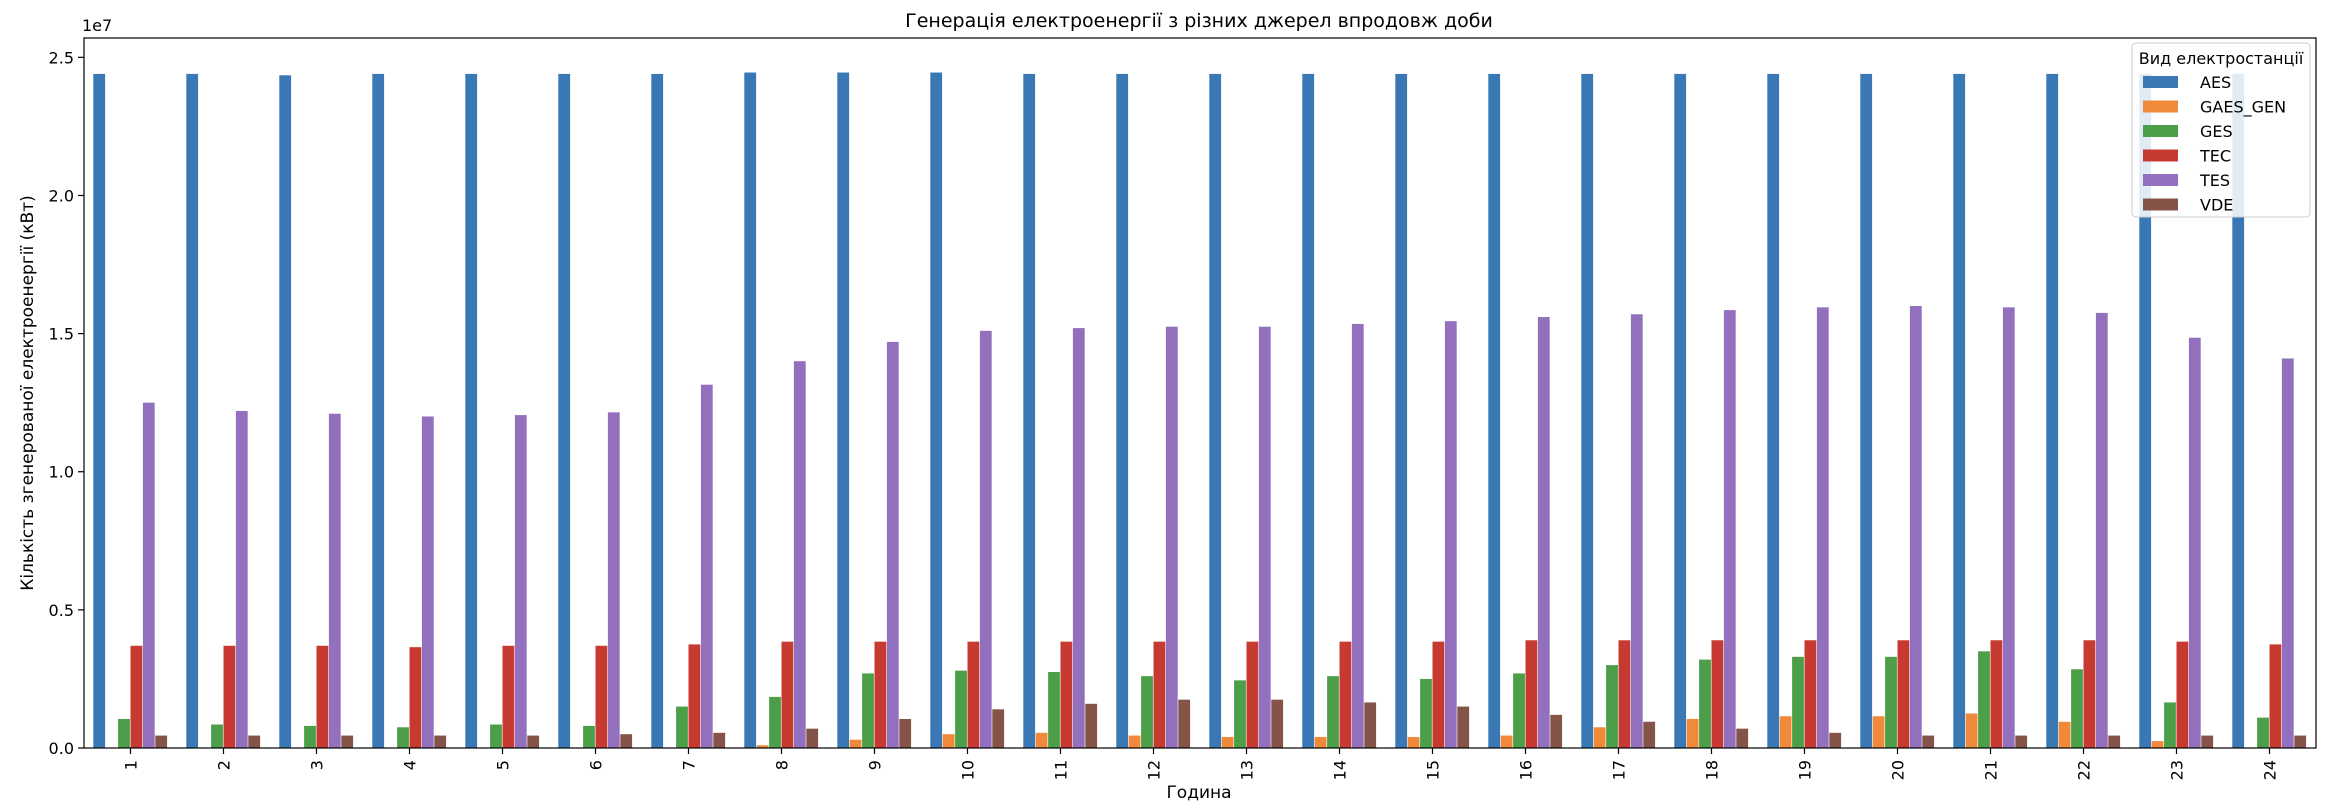 Image resolution: width=2340 pixels, height=804 pixels. I want to click on x-tick-label: 24, so click(2270, 770).